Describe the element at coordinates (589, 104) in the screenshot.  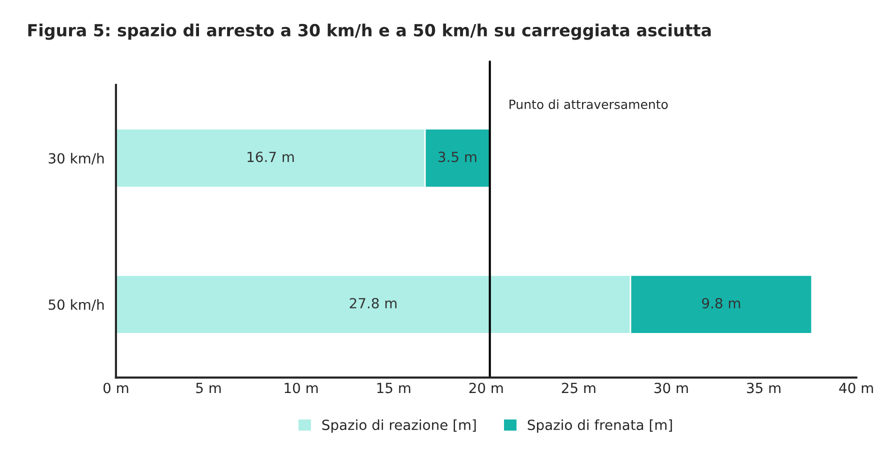
I see `ref-line-label: Punto di attraversamento` at that location.